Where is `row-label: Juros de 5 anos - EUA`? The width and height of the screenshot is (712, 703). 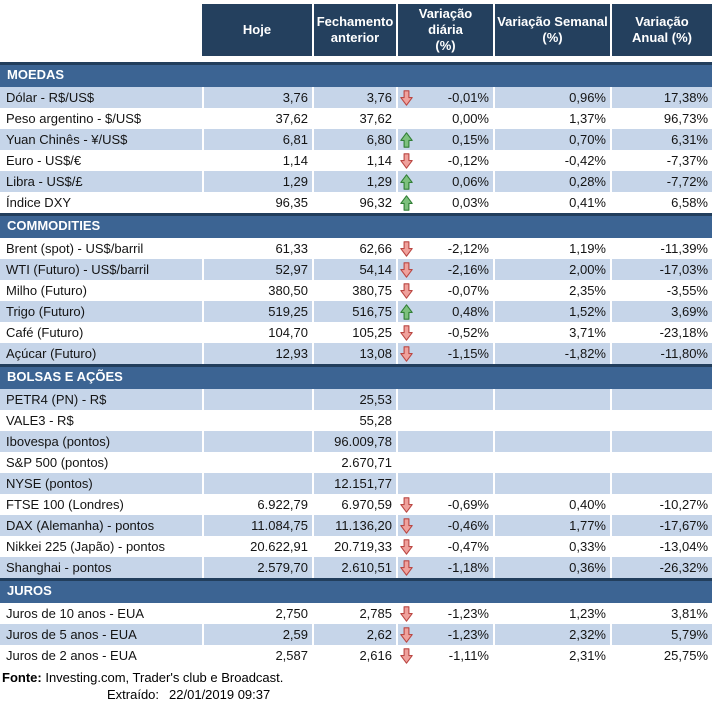
row-label: Juros de 5 anos - EUA is located at coordinates (101, 634).